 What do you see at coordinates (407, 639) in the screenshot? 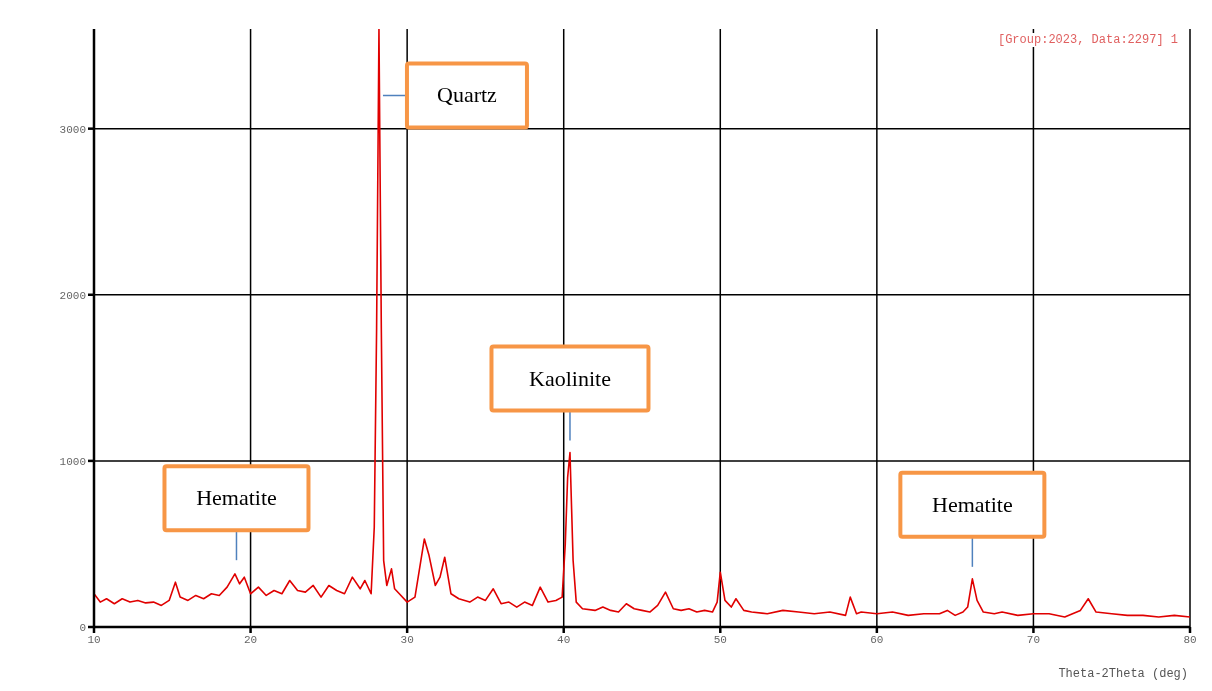
I see `x-tick-label: 30` at bounding box center [407, 639].